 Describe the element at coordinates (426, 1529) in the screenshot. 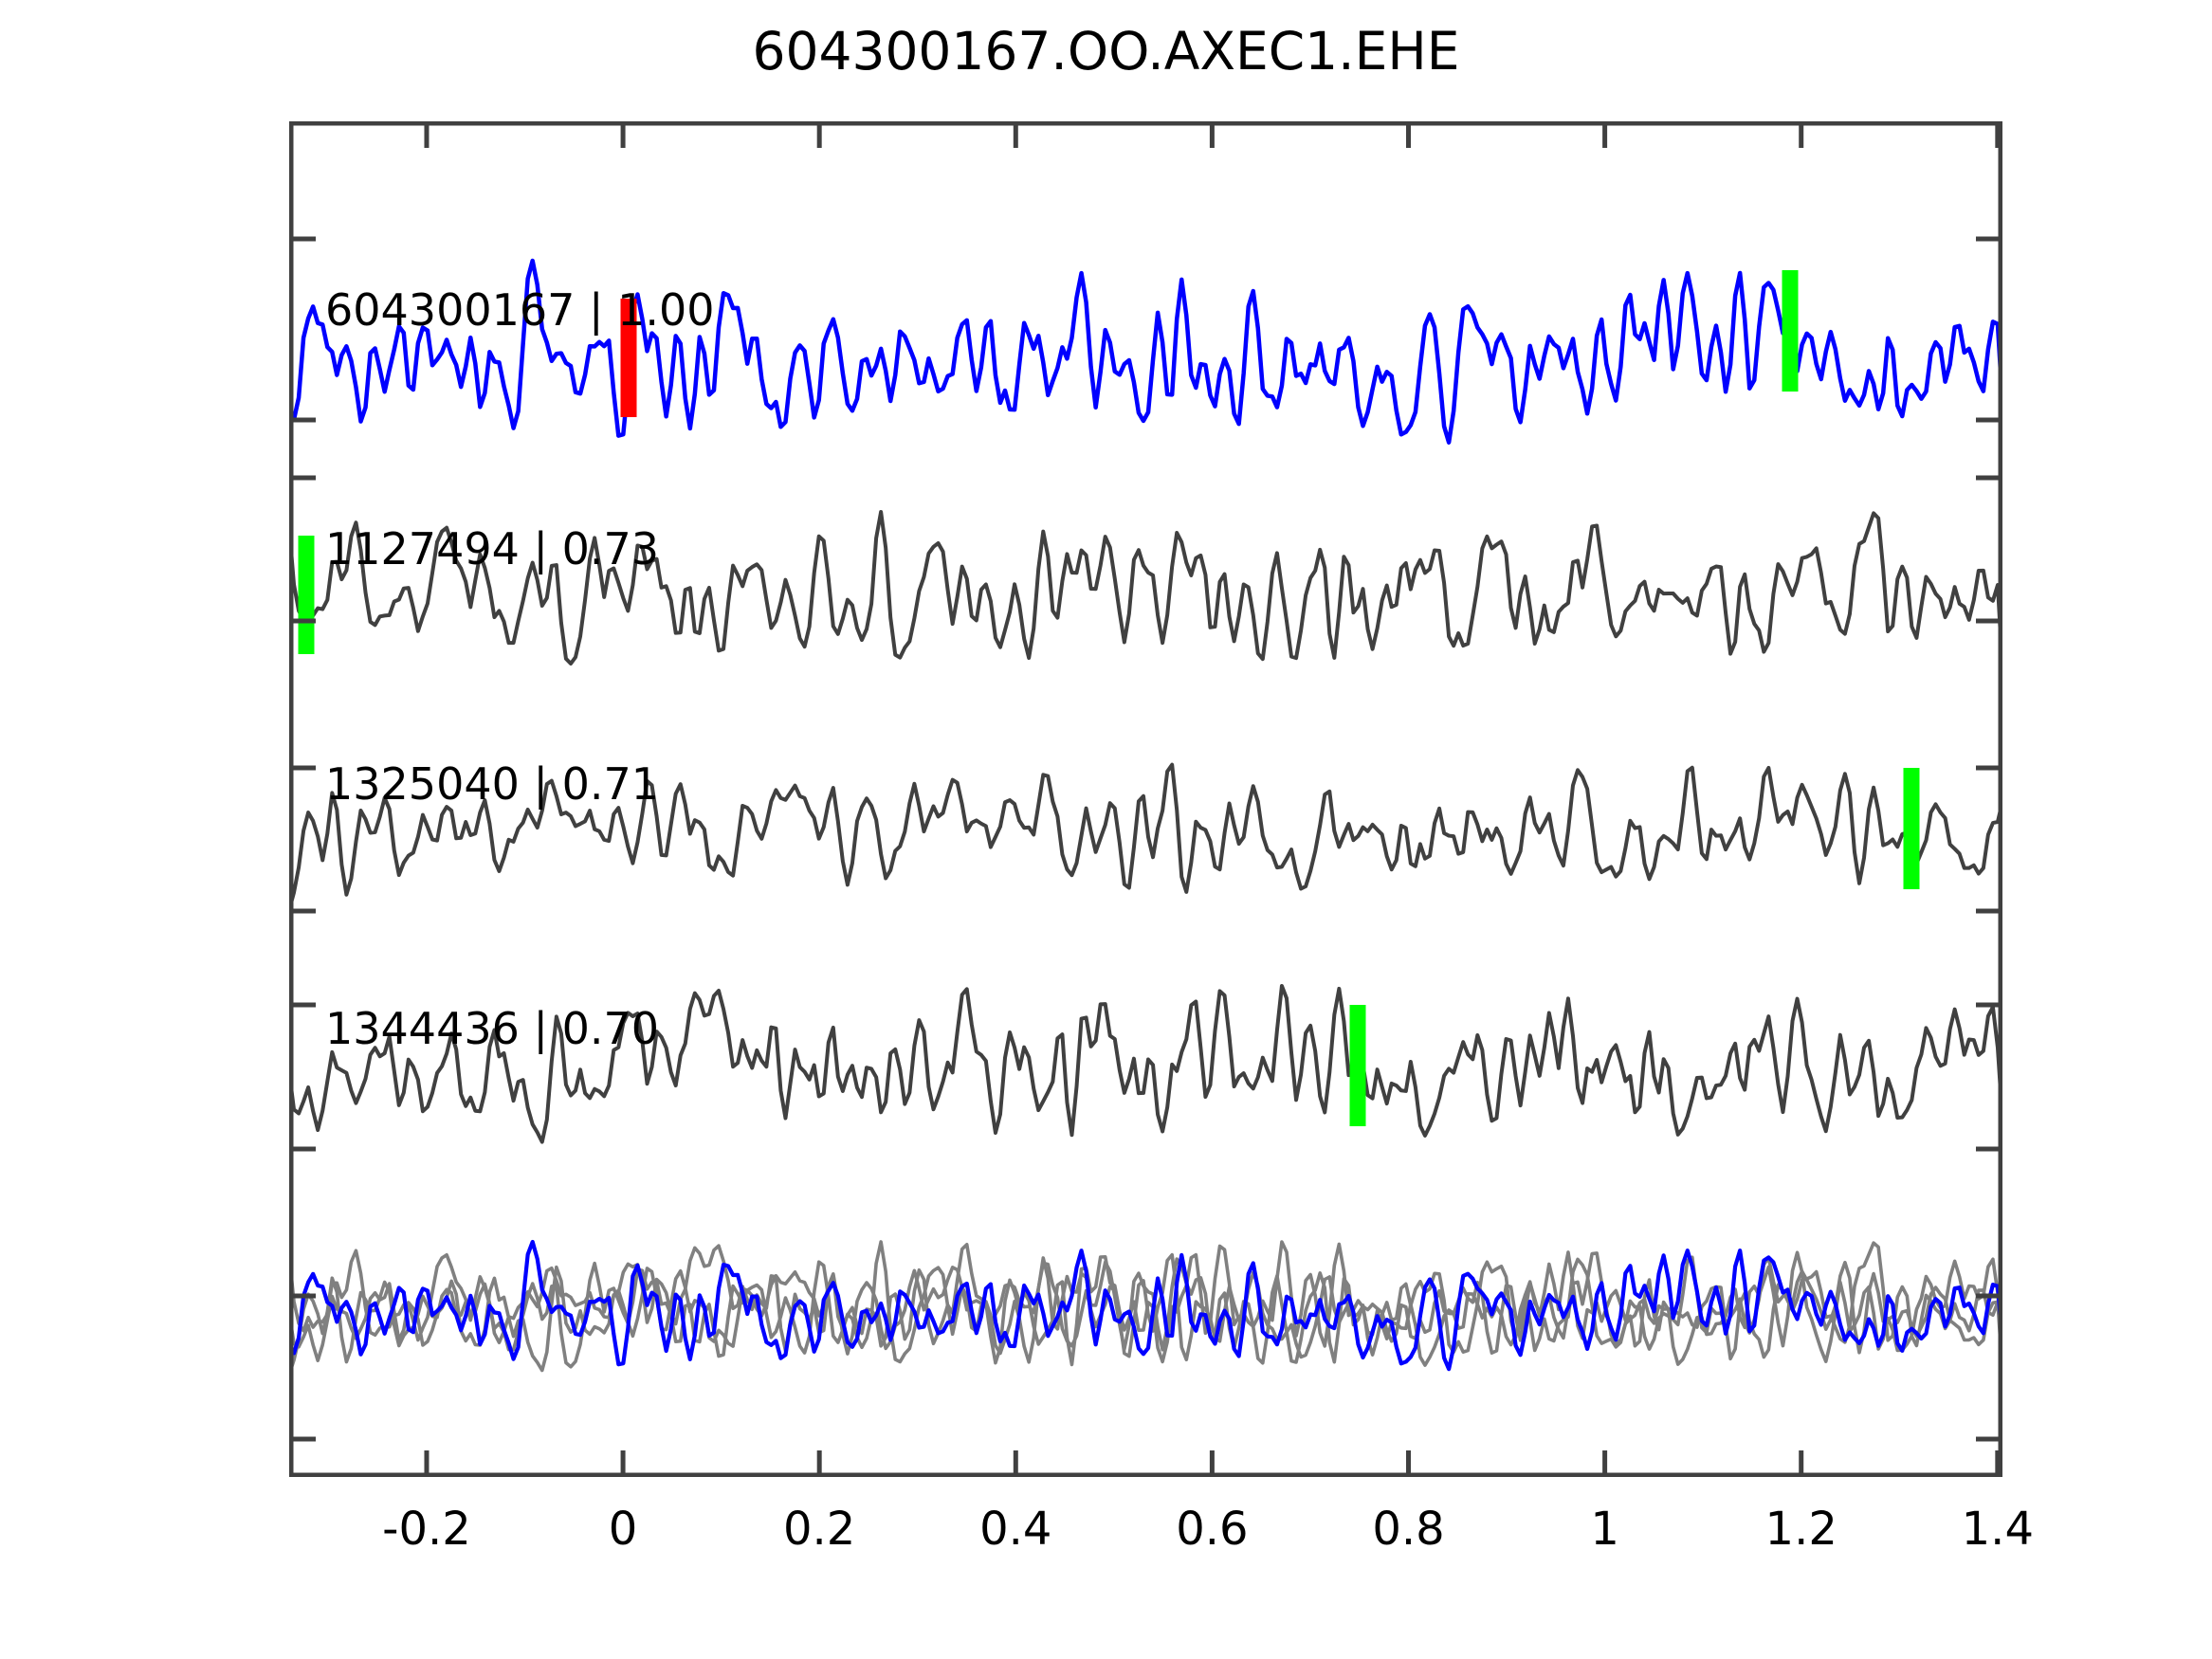

I see `x-tick-label-0: -0.2` at that location.